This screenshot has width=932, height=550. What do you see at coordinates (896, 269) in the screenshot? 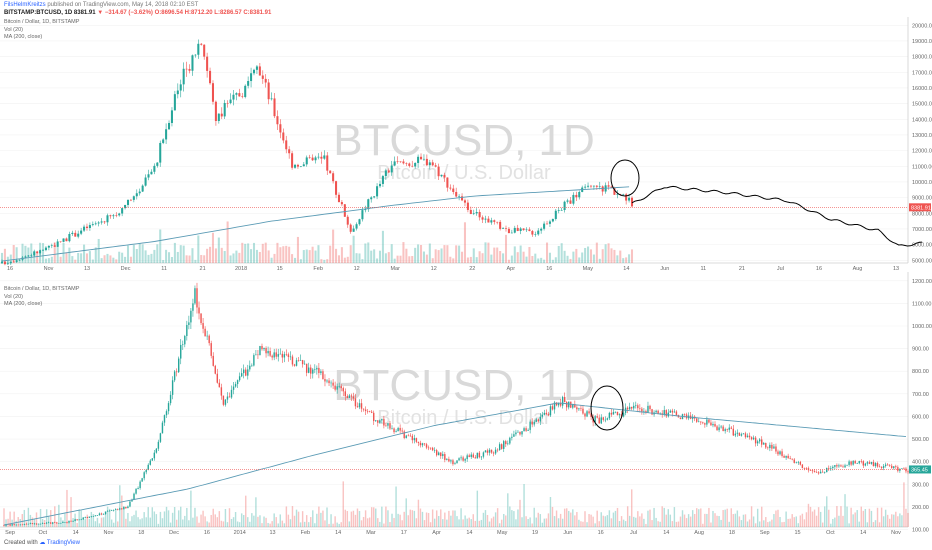
I see `time-tick-label: 13` at bounding box center [896, 269].